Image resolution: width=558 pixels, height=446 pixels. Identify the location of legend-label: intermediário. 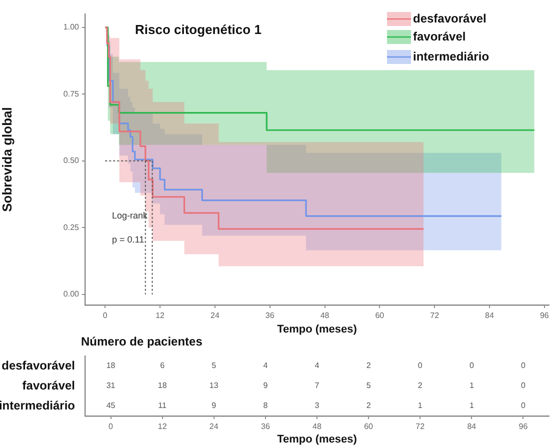
(451, 56).